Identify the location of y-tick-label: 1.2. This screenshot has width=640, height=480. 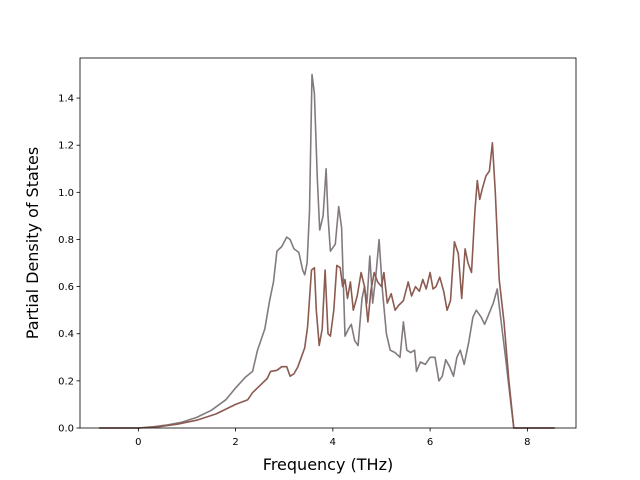
(66, 146).